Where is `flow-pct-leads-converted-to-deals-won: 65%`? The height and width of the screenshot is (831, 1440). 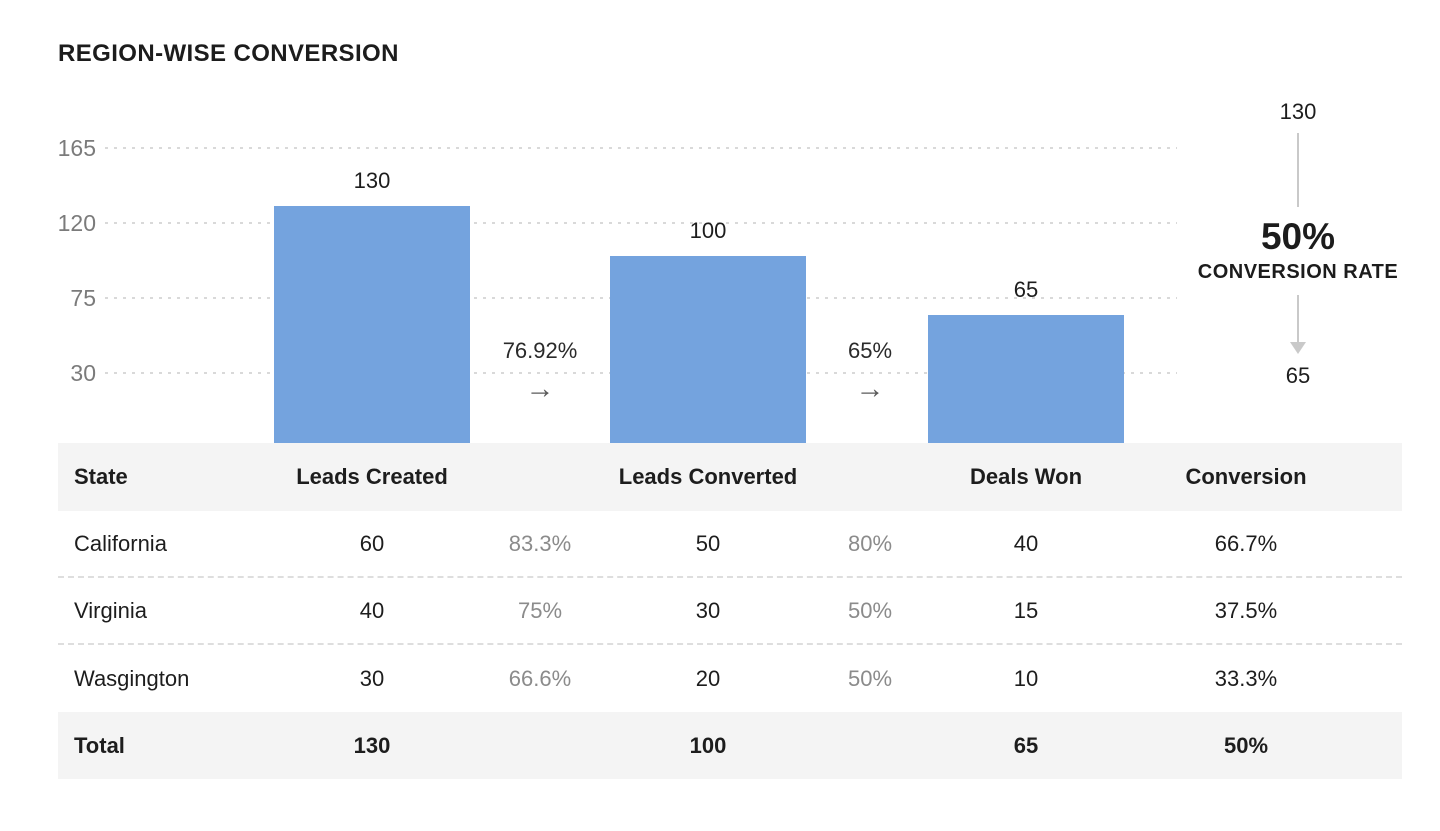
flow-pct-leads-converted-to-deals-won: 65% is located at coordinates (870, 350).